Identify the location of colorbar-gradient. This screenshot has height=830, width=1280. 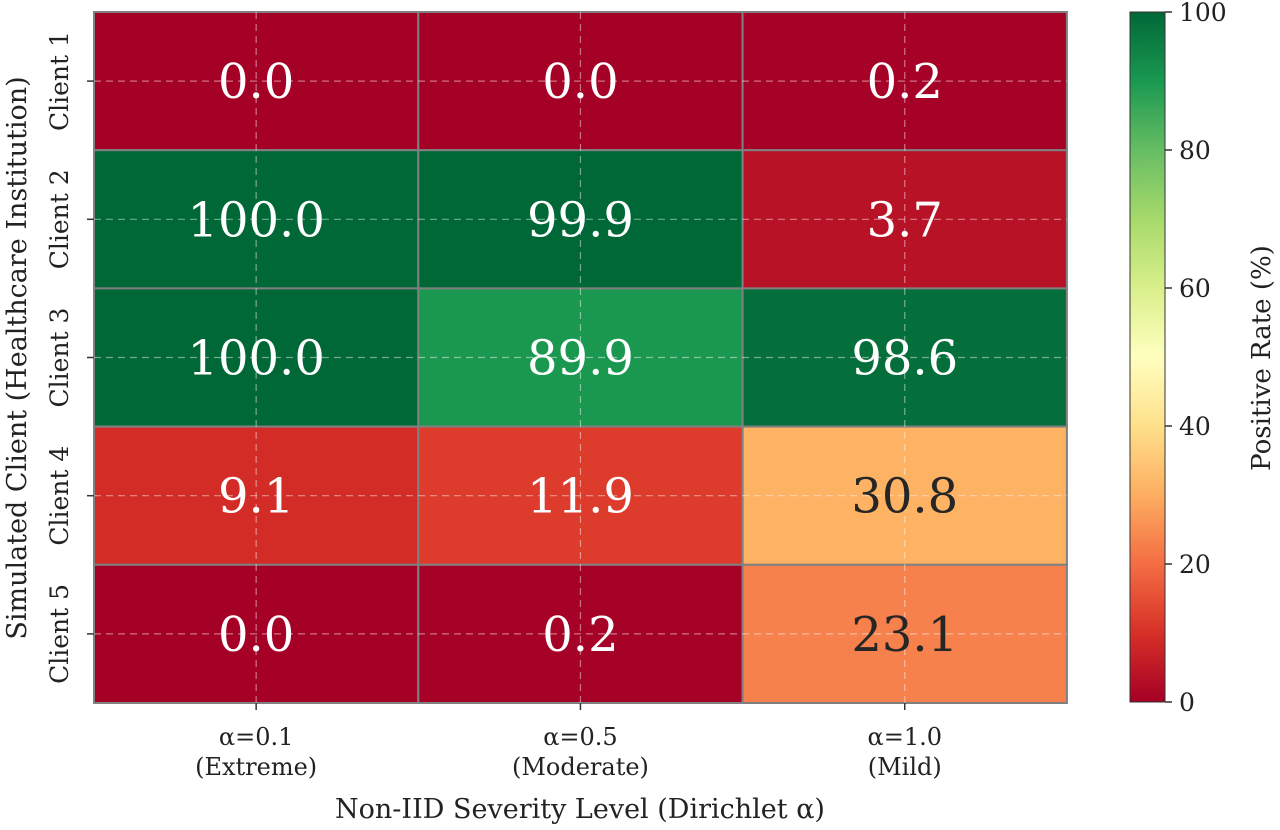
(1147, 357).